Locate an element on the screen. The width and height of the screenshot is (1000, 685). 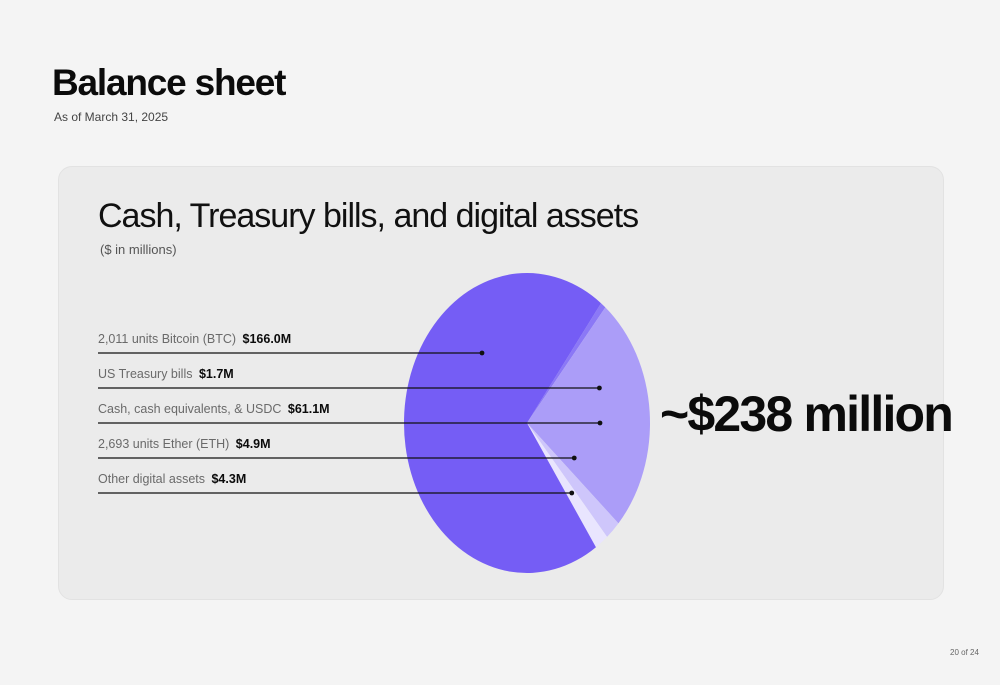
total-value: ~$238 million is located at coordinates (807, 414).